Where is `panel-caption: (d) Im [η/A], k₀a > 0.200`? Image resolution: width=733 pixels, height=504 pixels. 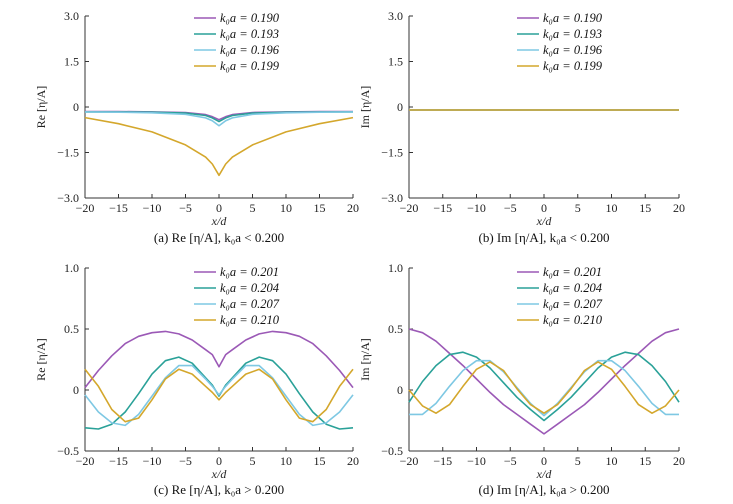
panel-caption: (d) Im [η/A], k₀a > 0.200 is located at coordinates (544, 489).